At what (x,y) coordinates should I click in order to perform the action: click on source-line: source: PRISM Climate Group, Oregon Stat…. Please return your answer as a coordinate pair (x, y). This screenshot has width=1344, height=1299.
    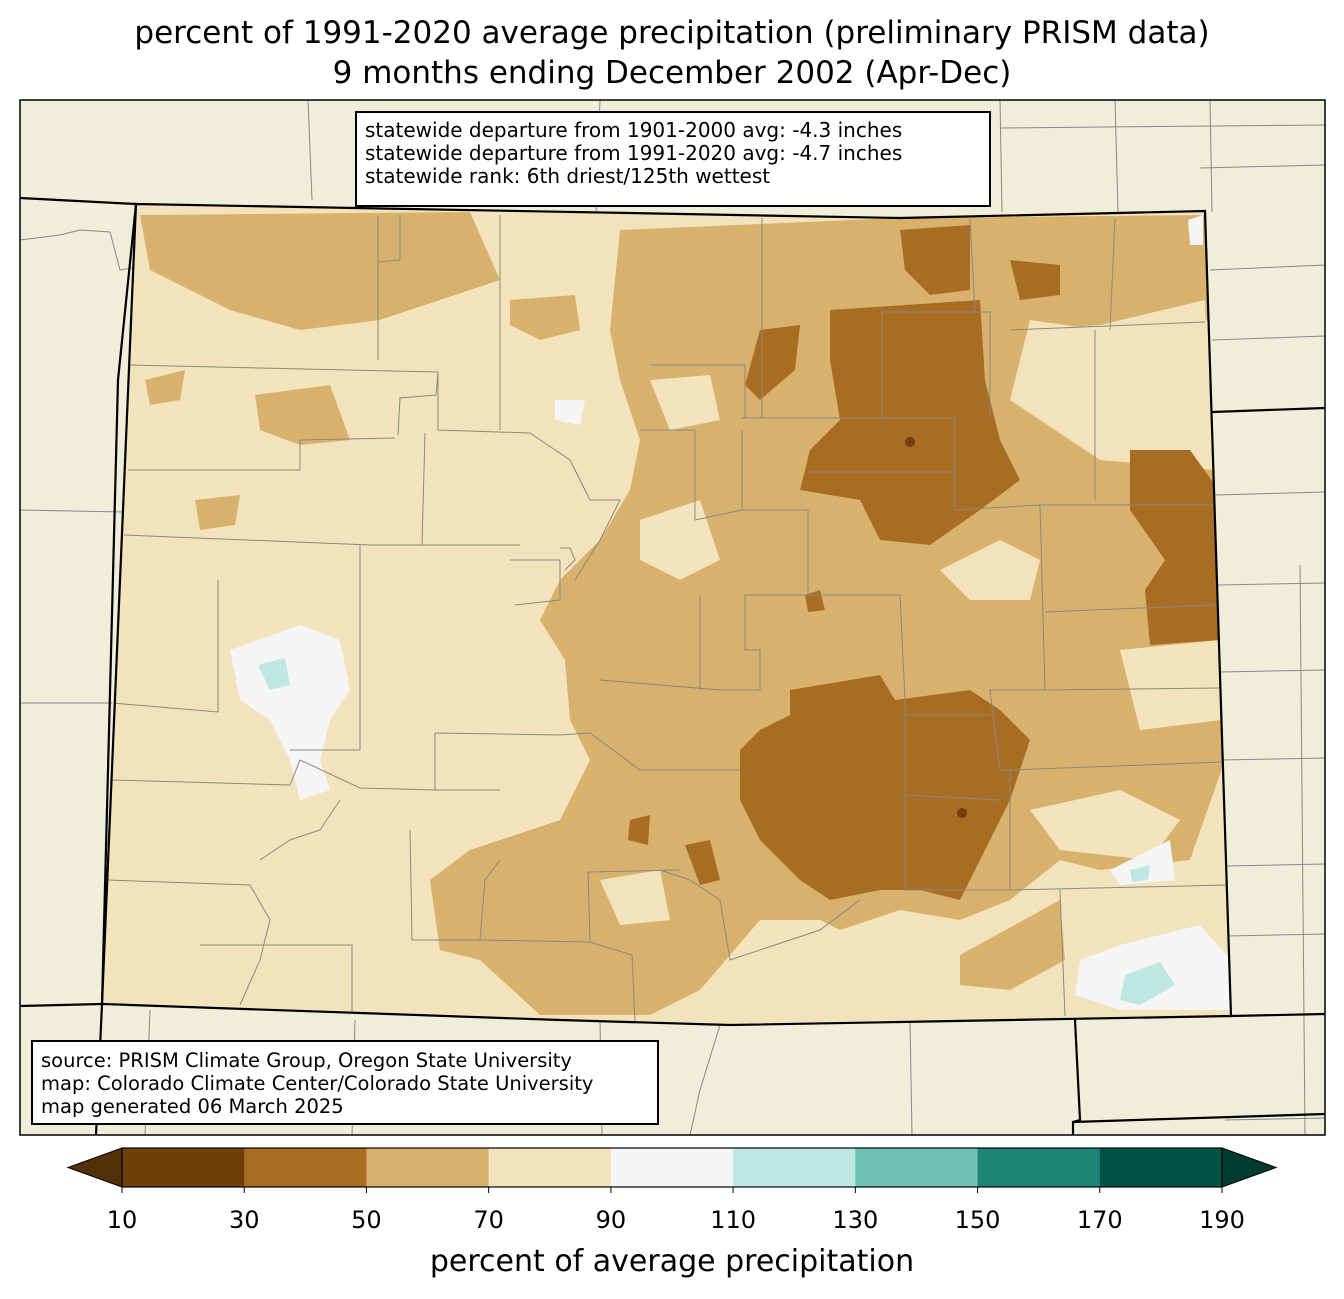
    Looking at the image, I should click on (306, 1060).